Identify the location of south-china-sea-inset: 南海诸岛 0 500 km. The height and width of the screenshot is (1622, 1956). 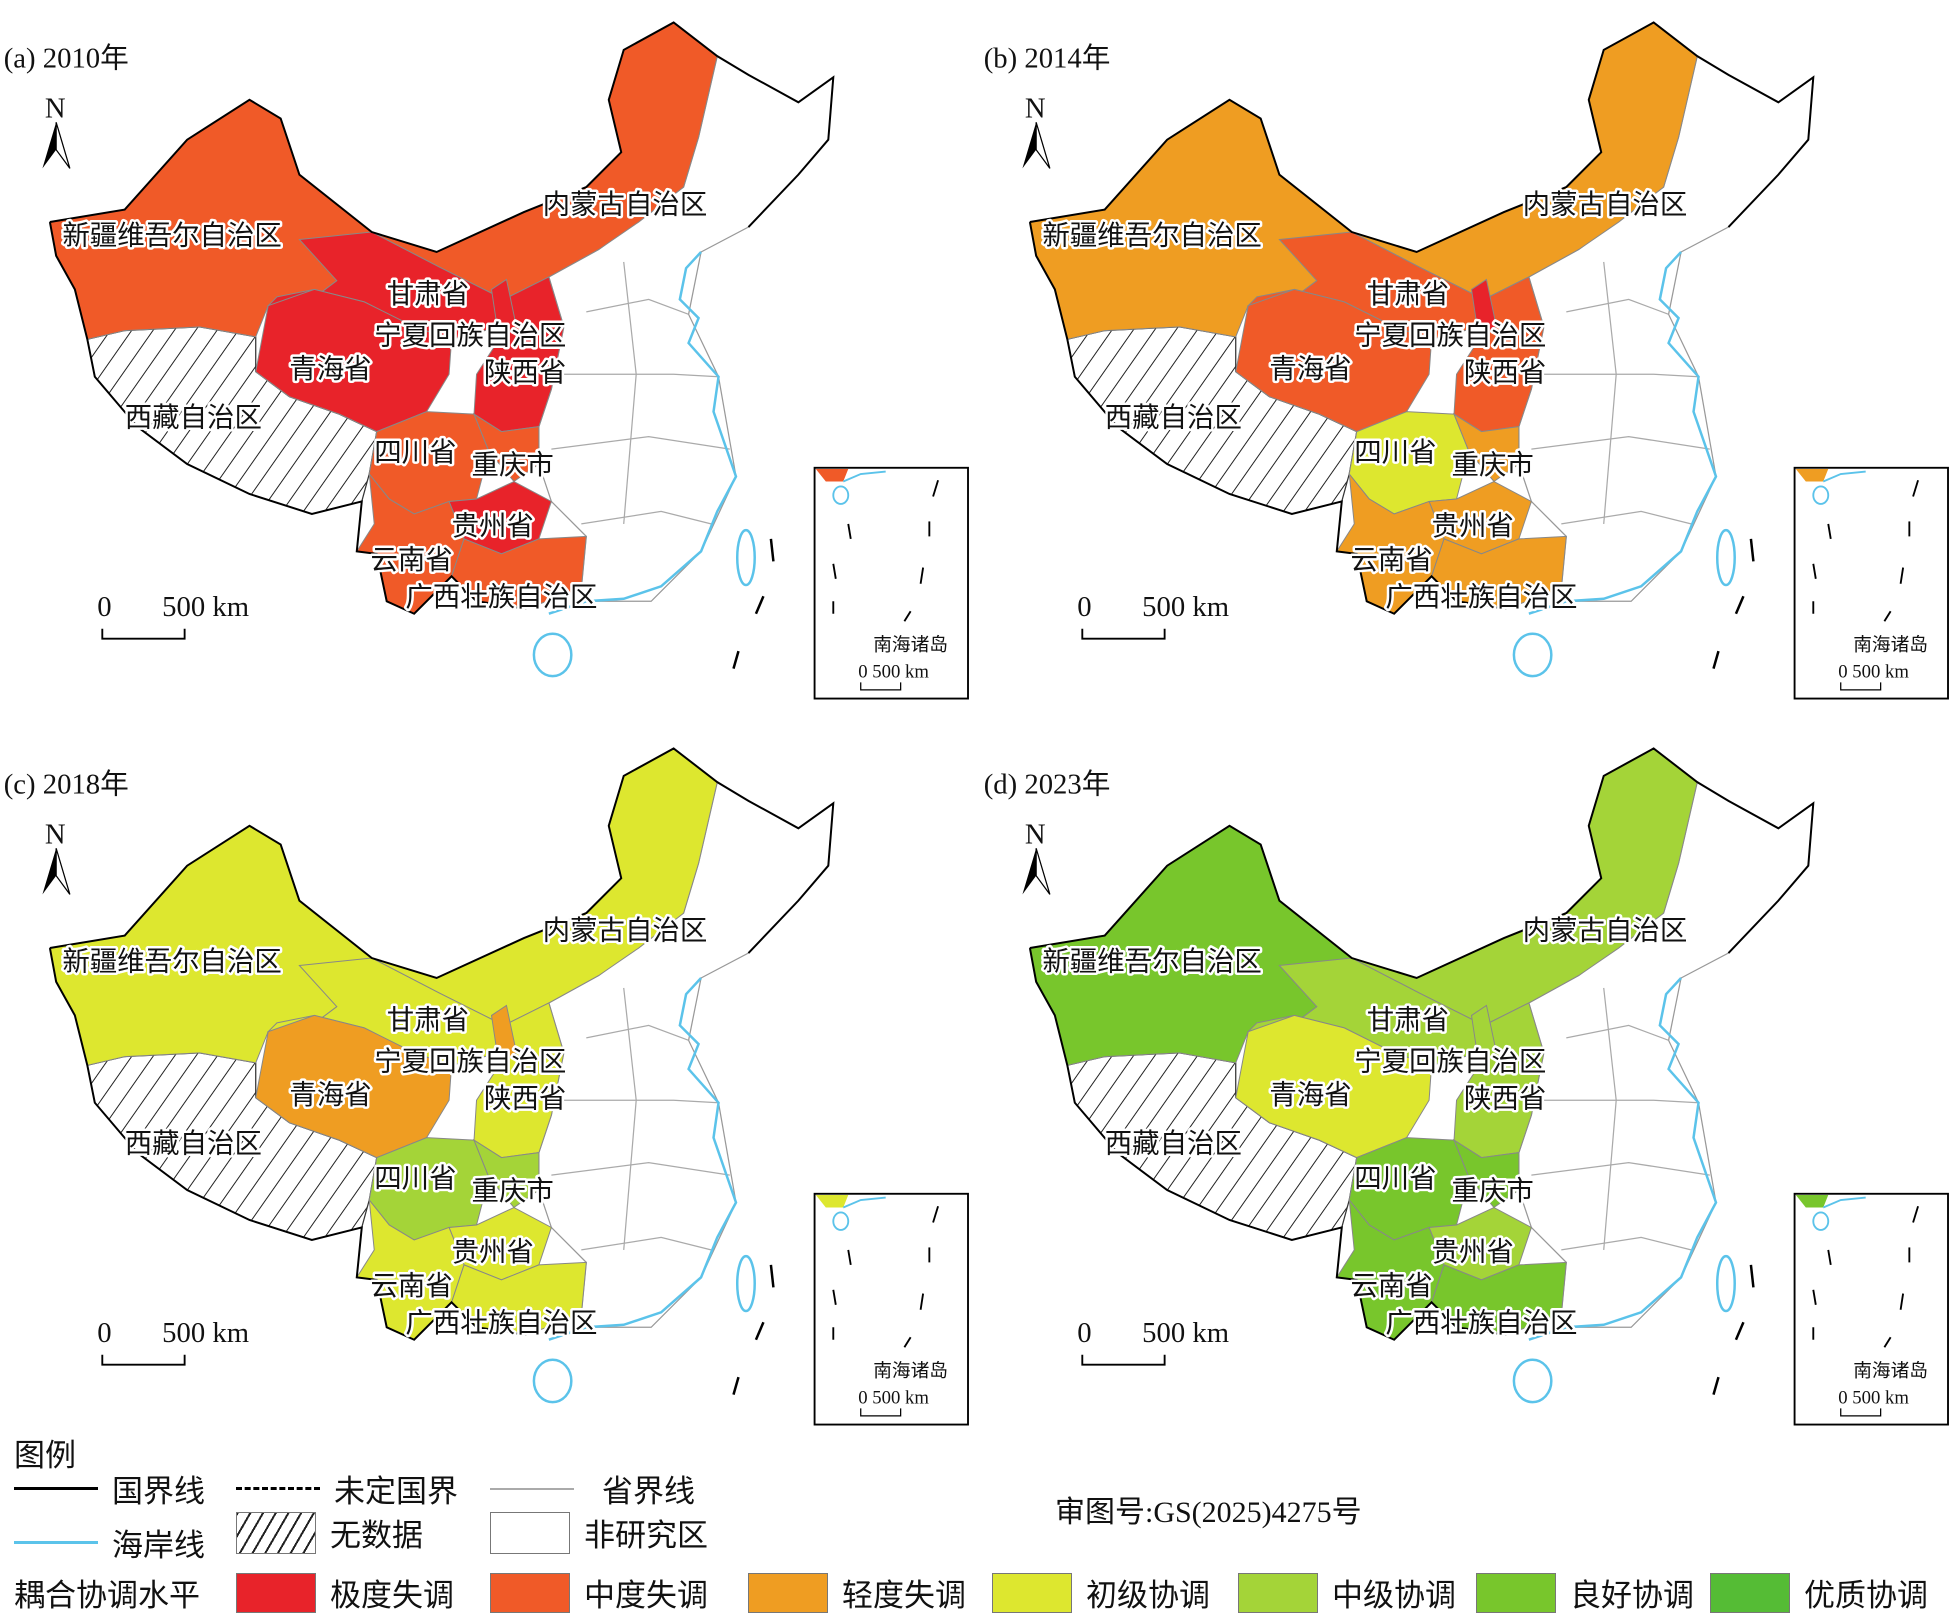
(1871, 1309).